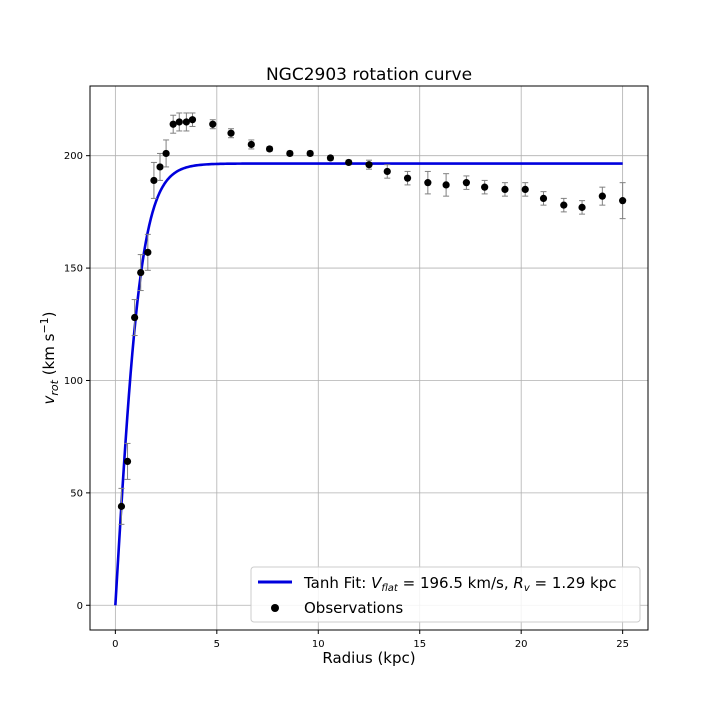  What do you see at coordinates (115, 644) in the screenshot?
I see `x-tick-label: 0` at bounding box center [115, 644].